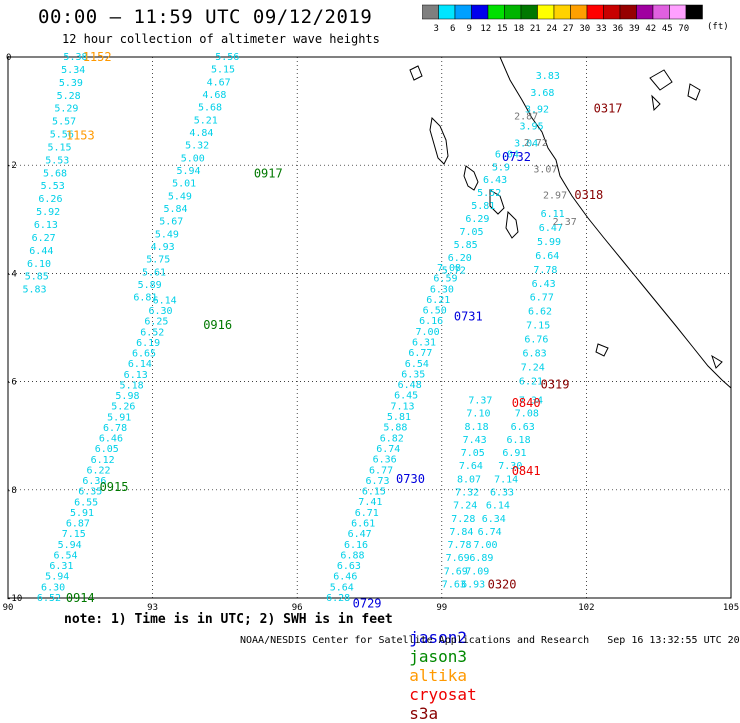 The image size is (740, 723). What do you see at coordinates (176, 209) in the screenshot?
I see `swh-value: 5.84` at bounding box center [176, 209].